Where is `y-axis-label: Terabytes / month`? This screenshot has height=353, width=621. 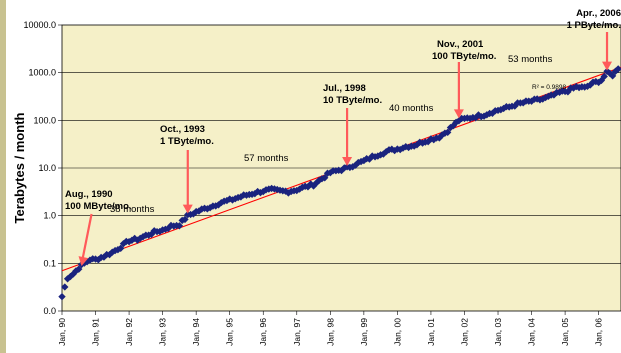 y-axis-label: Terabytes / month is located at coordinates (19, 167).